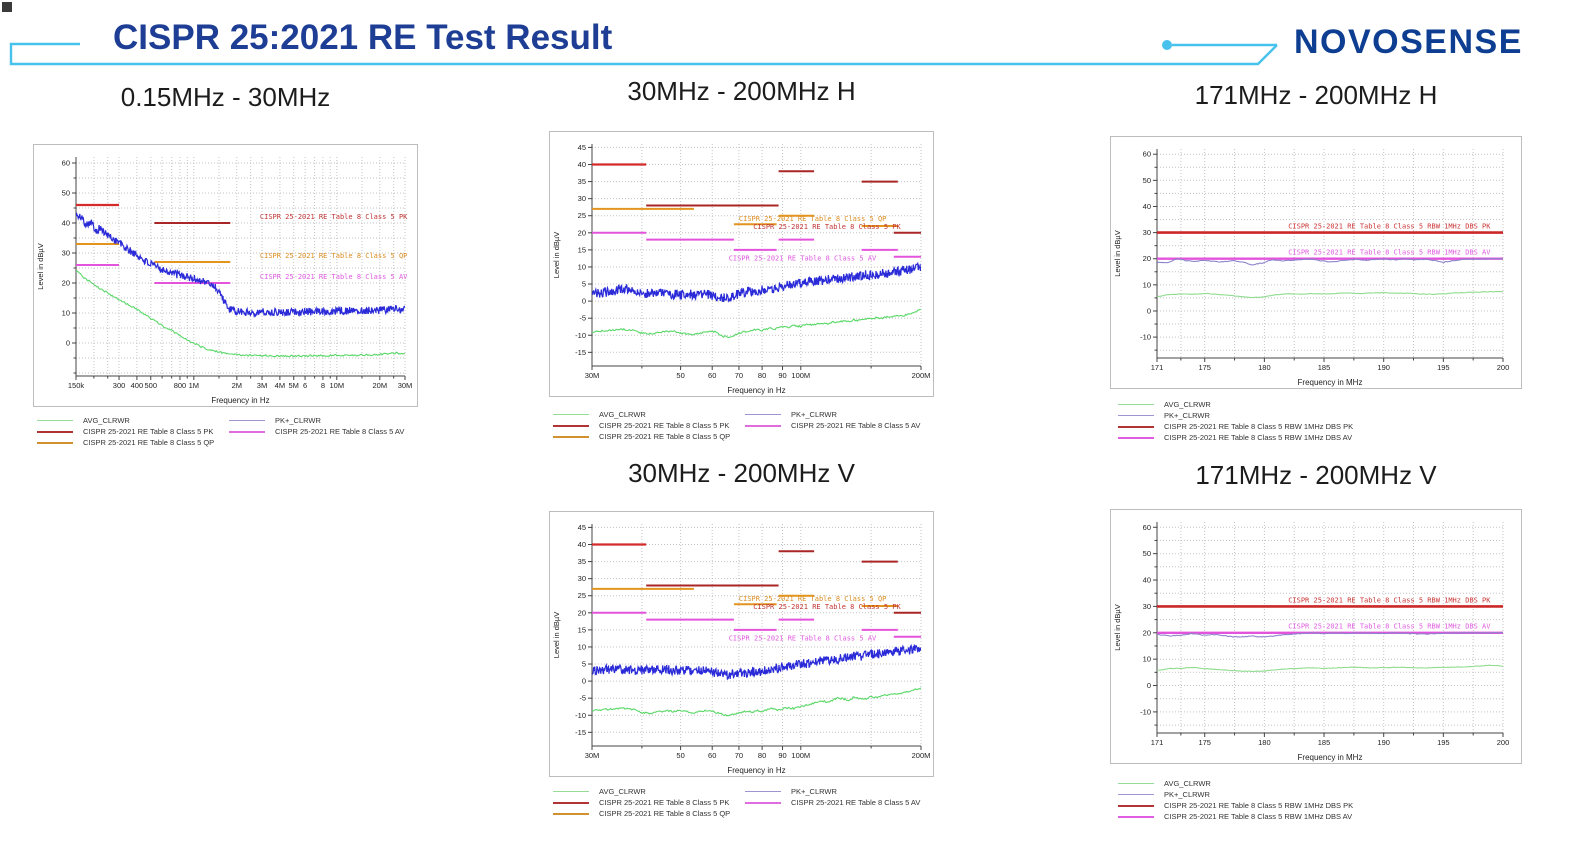 The height and width of the screenshot is (843, 1578). What do you see at coordinates (119, 385) in the screenshot?
I see `svg-text: 300` at bounding box center [119, 385].